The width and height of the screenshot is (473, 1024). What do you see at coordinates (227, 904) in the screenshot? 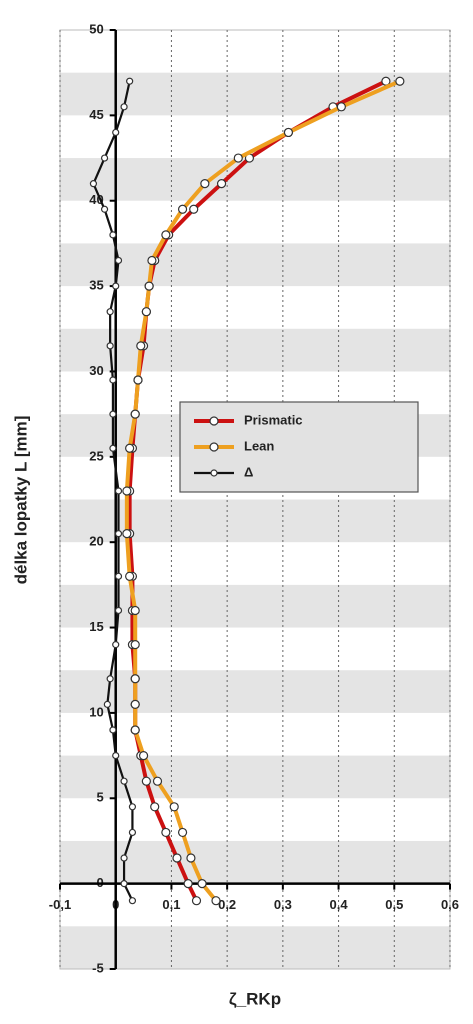
I see `x-tick-label: 0,2` at bounding box center [227, 904].